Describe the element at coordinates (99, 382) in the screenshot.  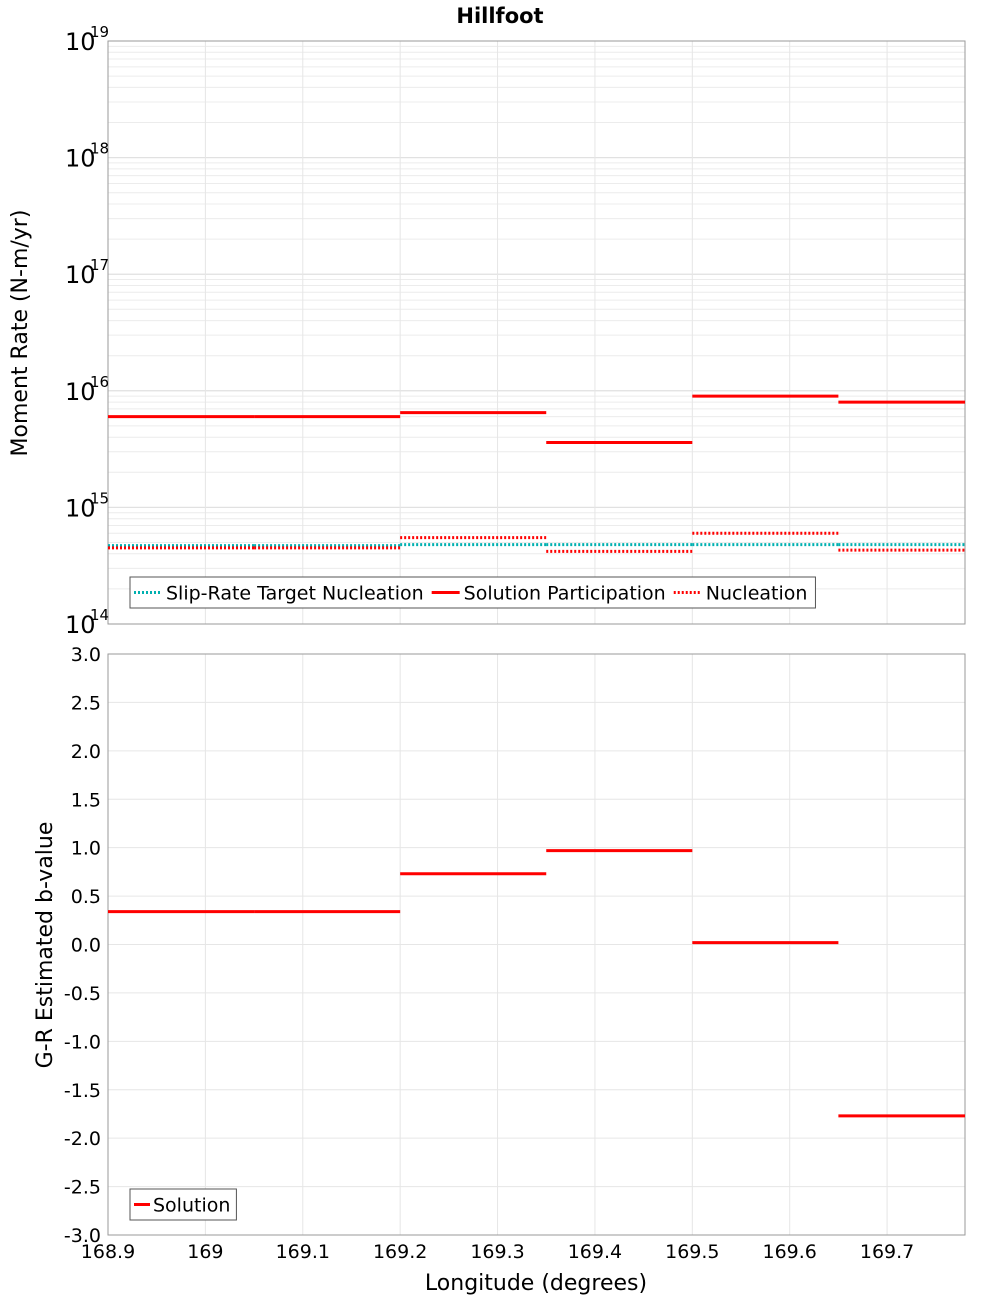
I see `top-y-tick-exponent: 16` at that location.